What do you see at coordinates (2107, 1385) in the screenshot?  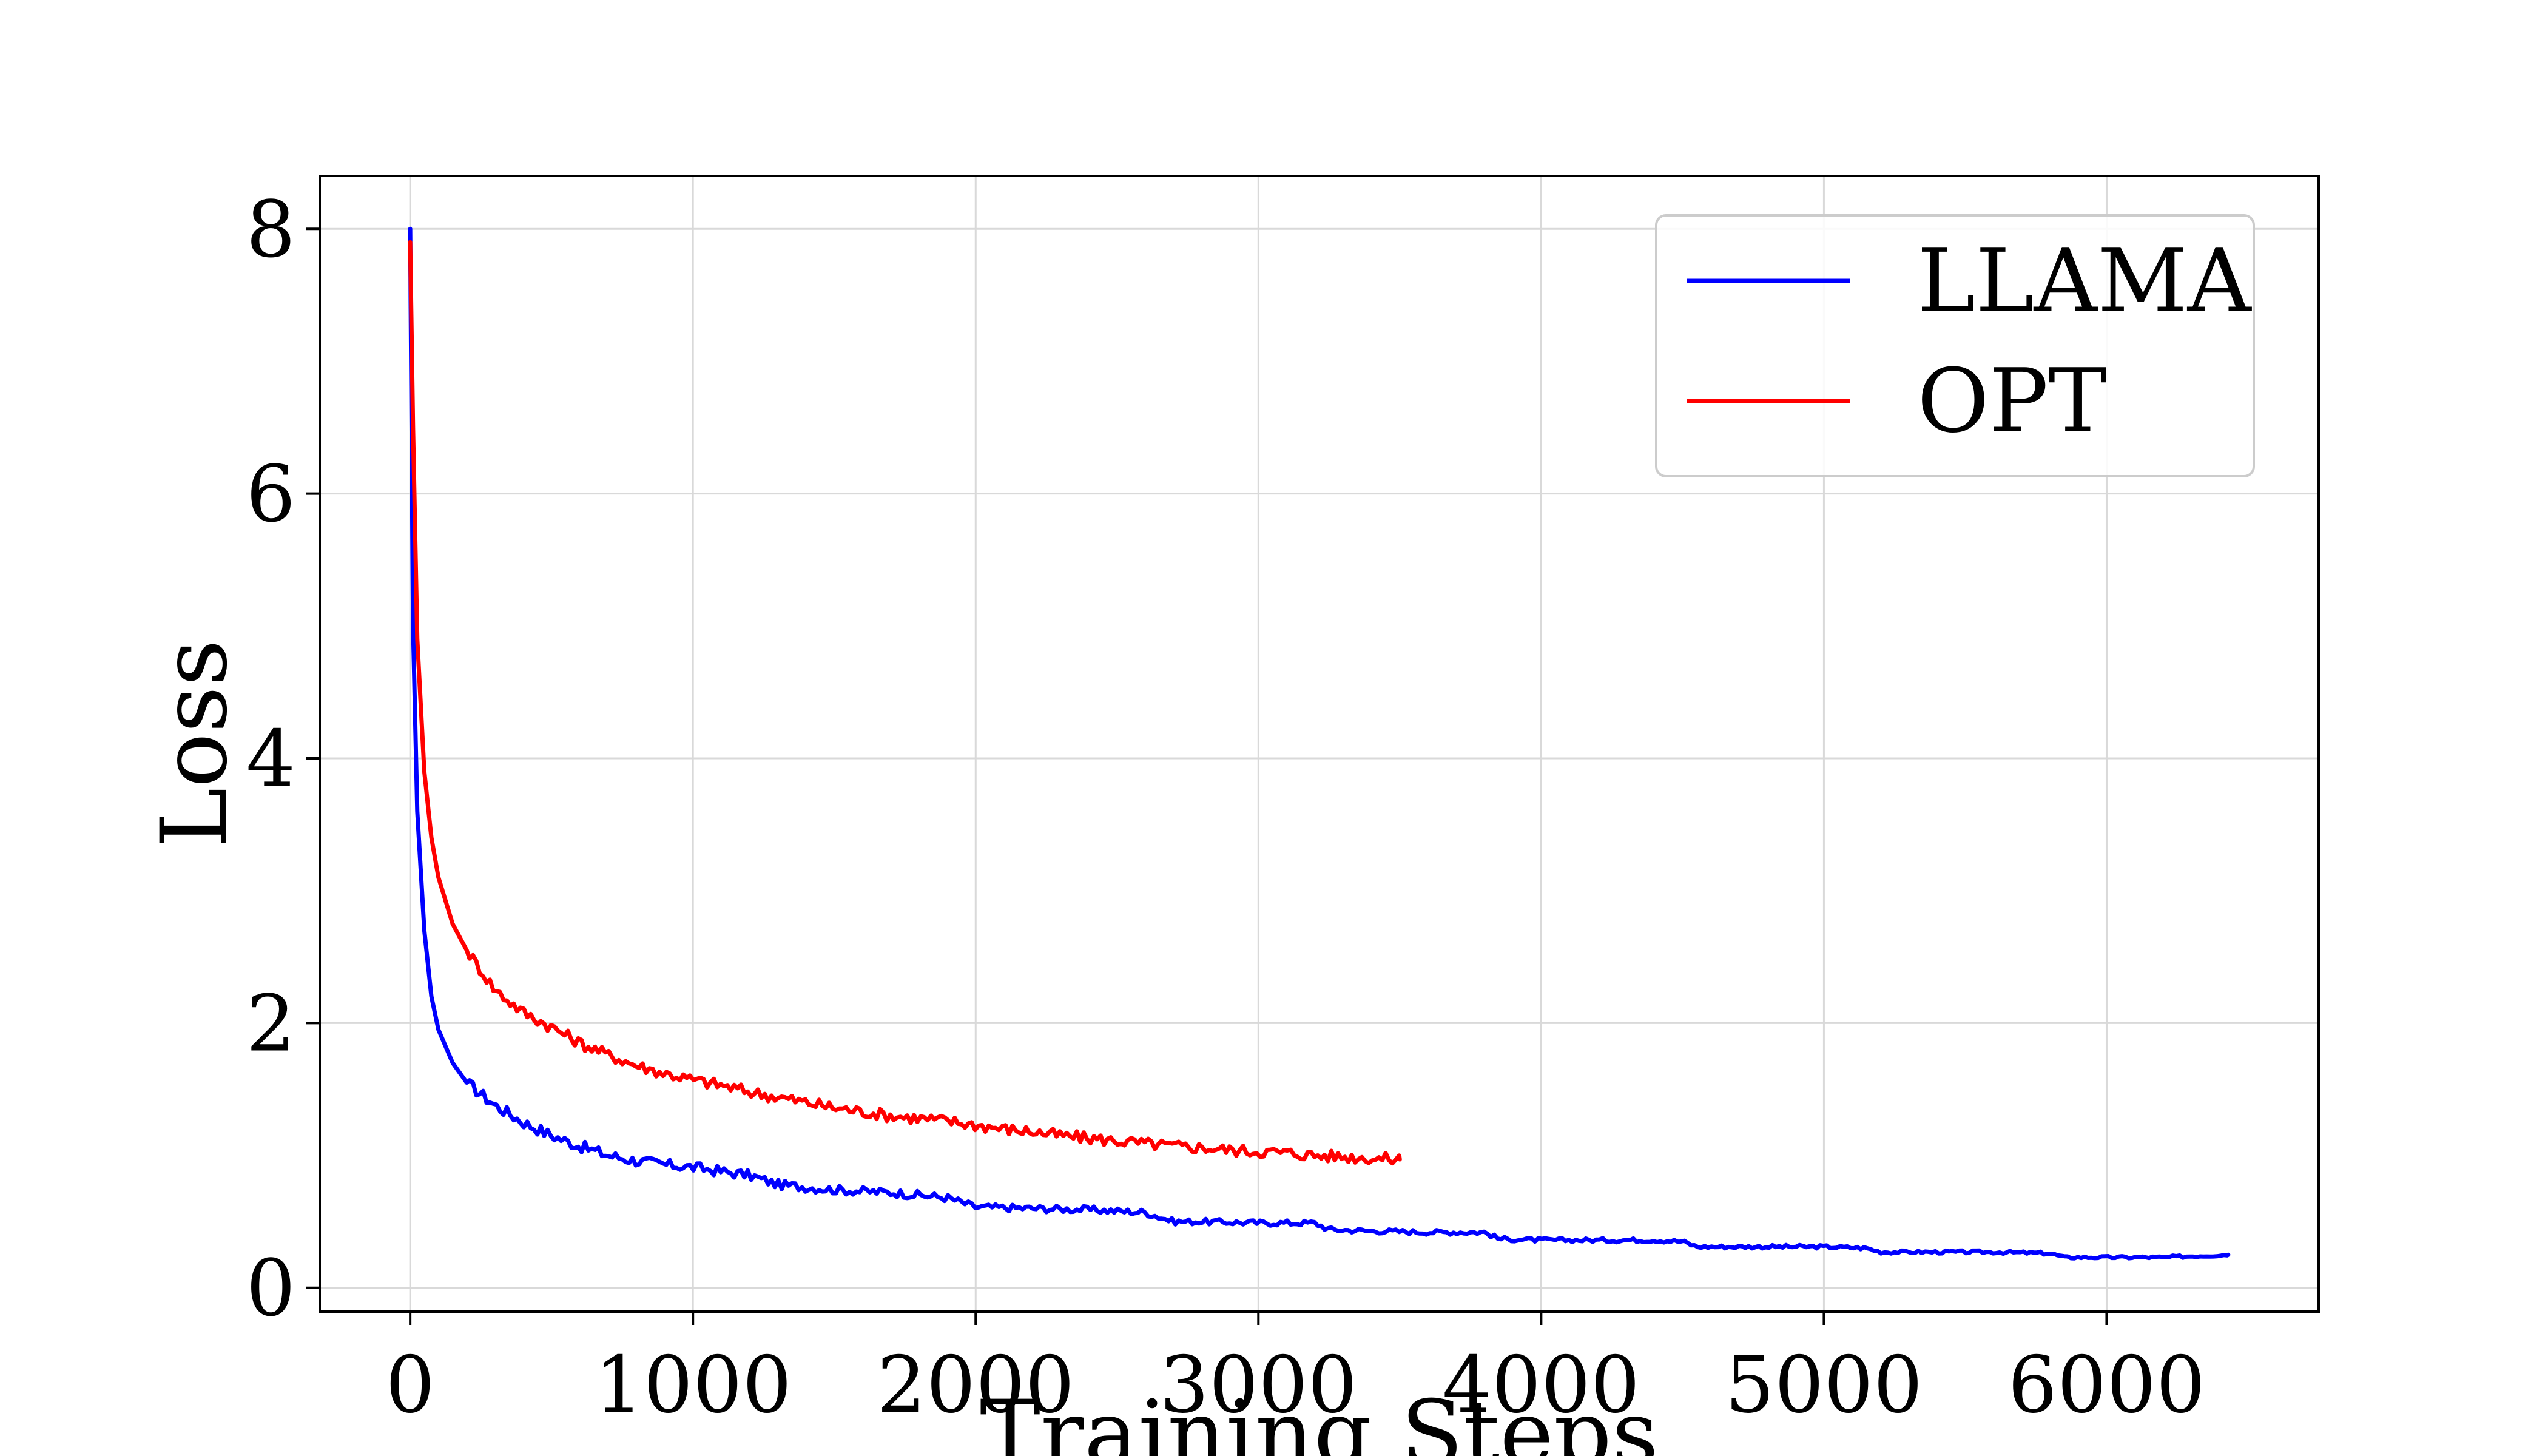 I see `x-tick-label: 6000` at bounding box center [2107, 1385].